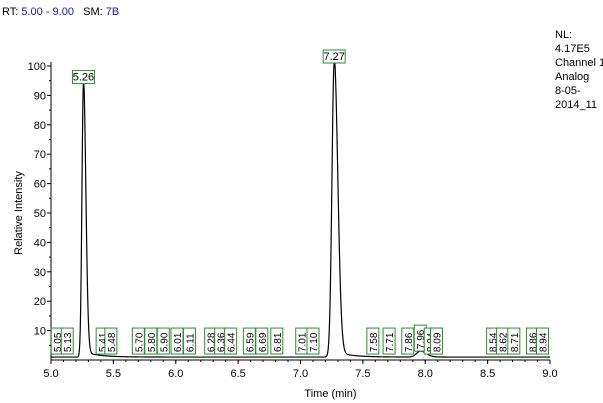 The width and height of the screenshot is (603, 403). Describe the element at coordinates (237, 374) in the screenshot. I see `x-tick-label: 6.5` at that location.